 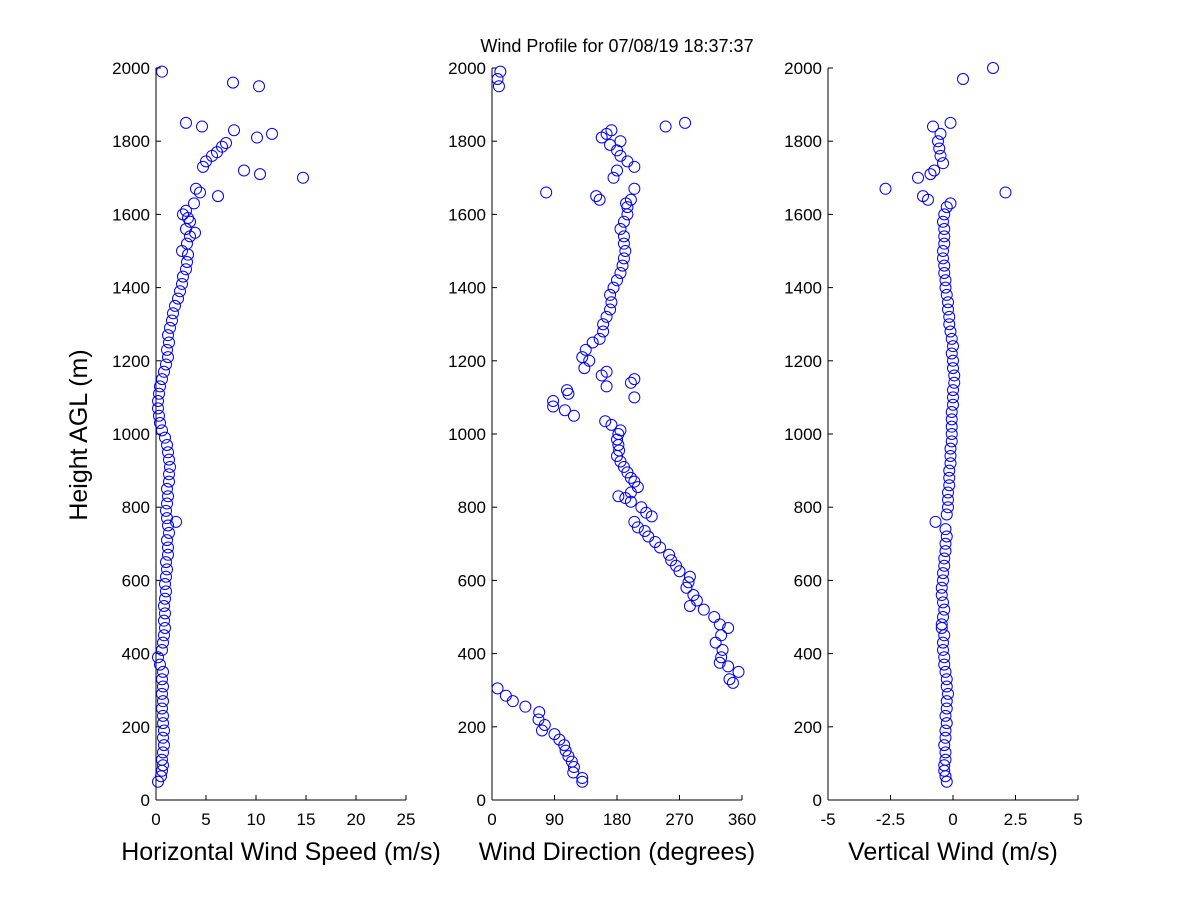 I want to click on x-tick-label: 270, so click(x=679, y=819).